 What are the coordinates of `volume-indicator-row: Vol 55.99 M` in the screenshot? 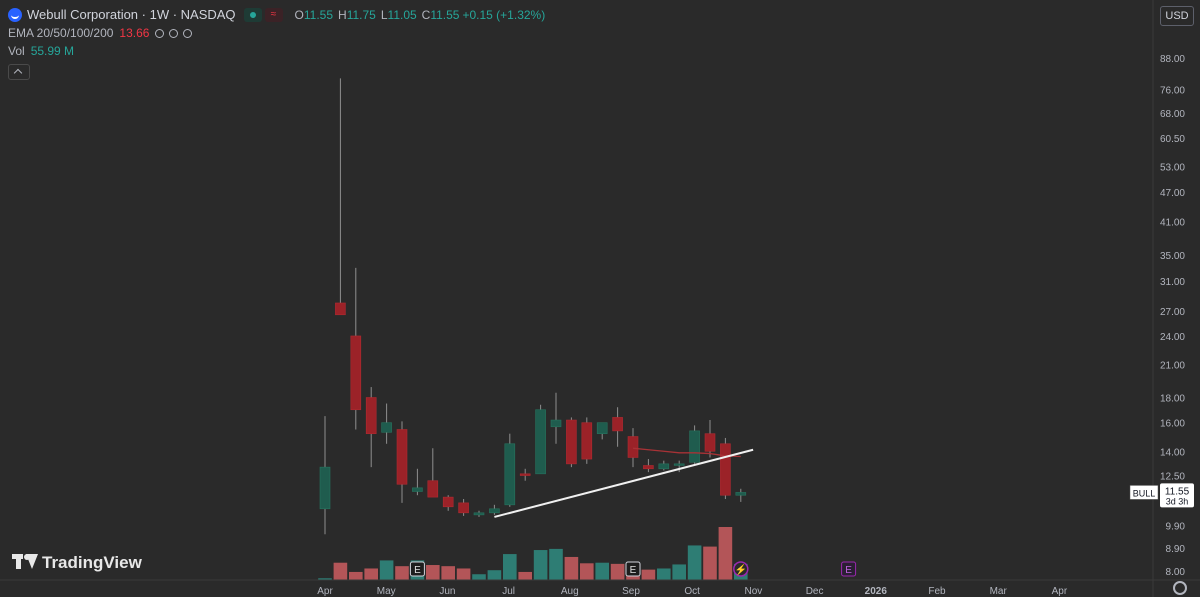 It's located at (278, 51).